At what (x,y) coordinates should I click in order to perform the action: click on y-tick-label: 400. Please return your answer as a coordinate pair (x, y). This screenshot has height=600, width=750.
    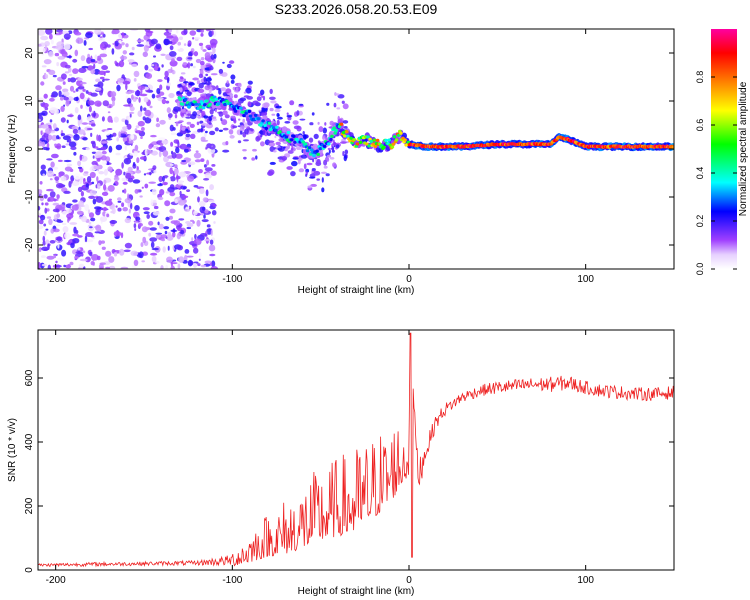
    Looking at the image, I should click on (29, 441).